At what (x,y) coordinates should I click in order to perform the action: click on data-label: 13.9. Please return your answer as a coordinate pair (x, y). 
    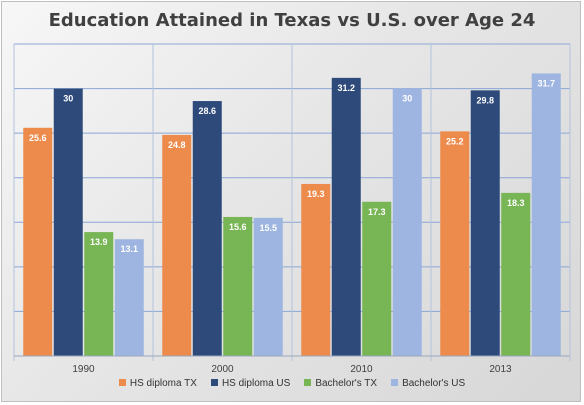
    Looking at the image, I should click on (99, 242).